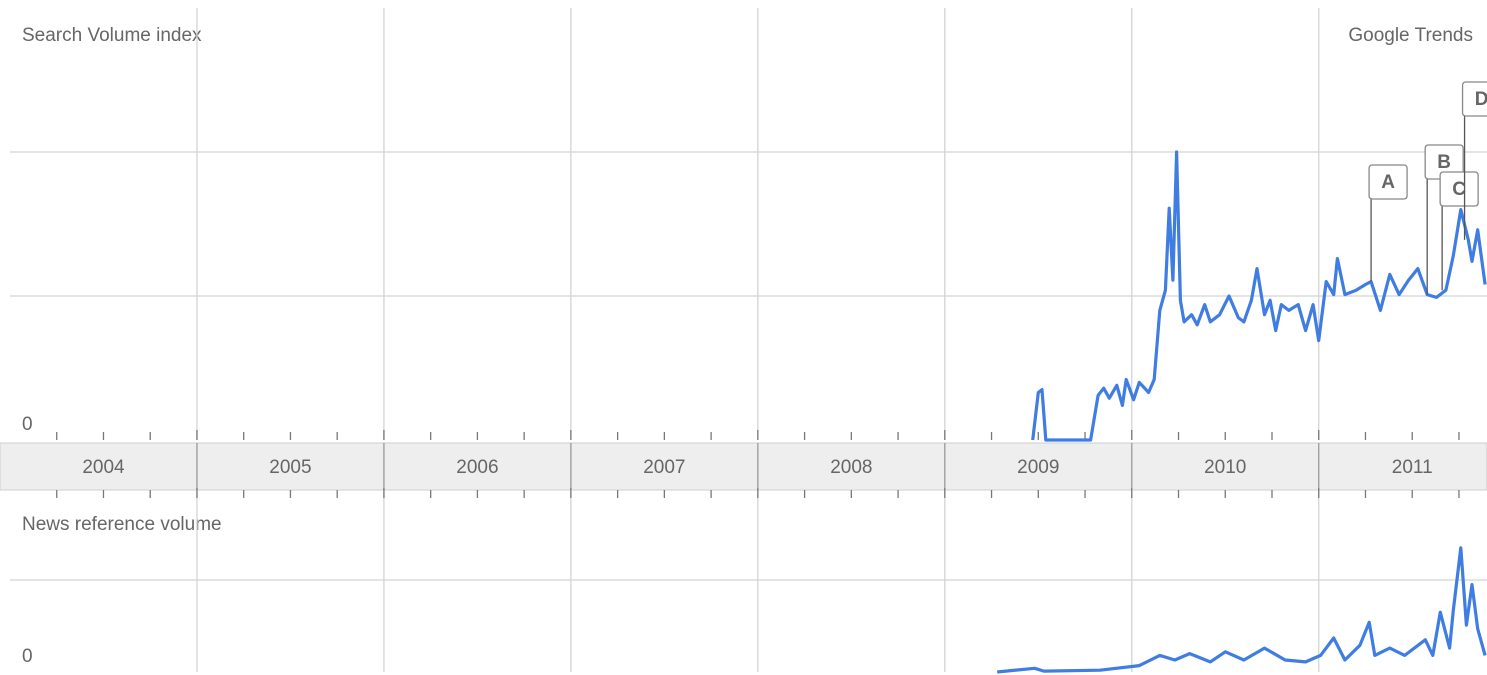  What do you see at coordinates (743, 466) in the screenshot?
I see `year-band` at bounding box center [743, 466].